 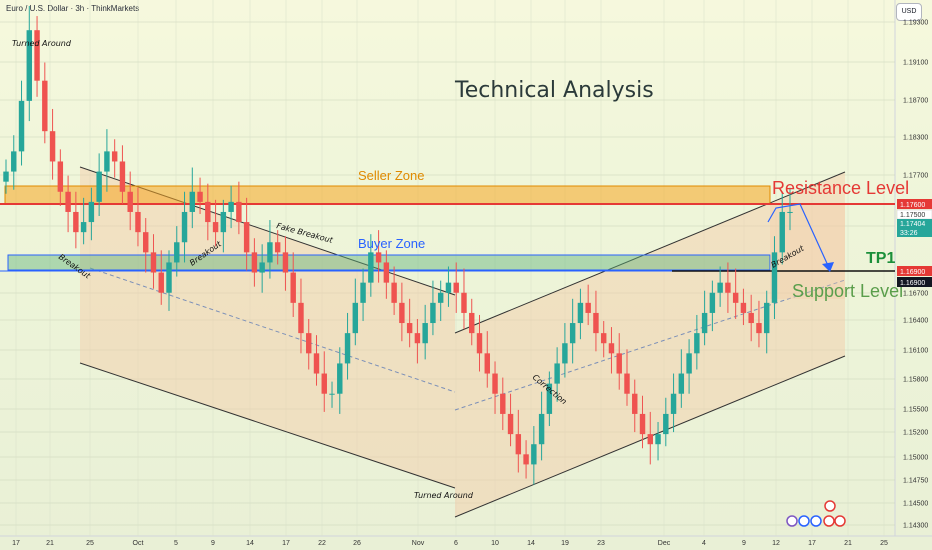 What do you see at coordinates (267, 425) in the screenshot?
I see `descending-channel-lower` at bounding box center [267, 425].